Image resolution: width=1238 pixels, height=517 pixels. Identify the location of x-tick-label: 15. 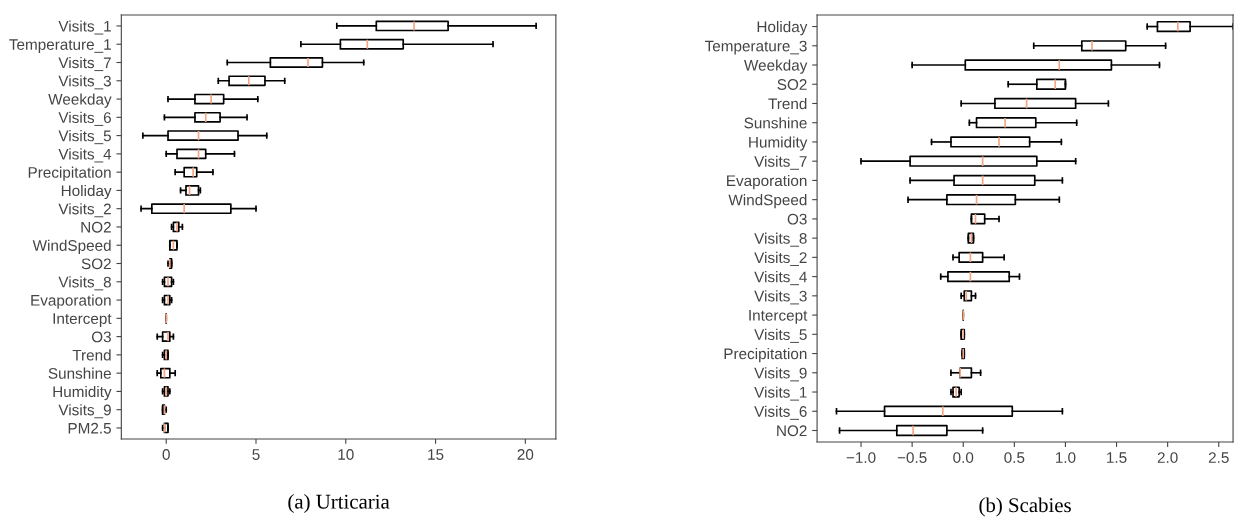
(436, 454).